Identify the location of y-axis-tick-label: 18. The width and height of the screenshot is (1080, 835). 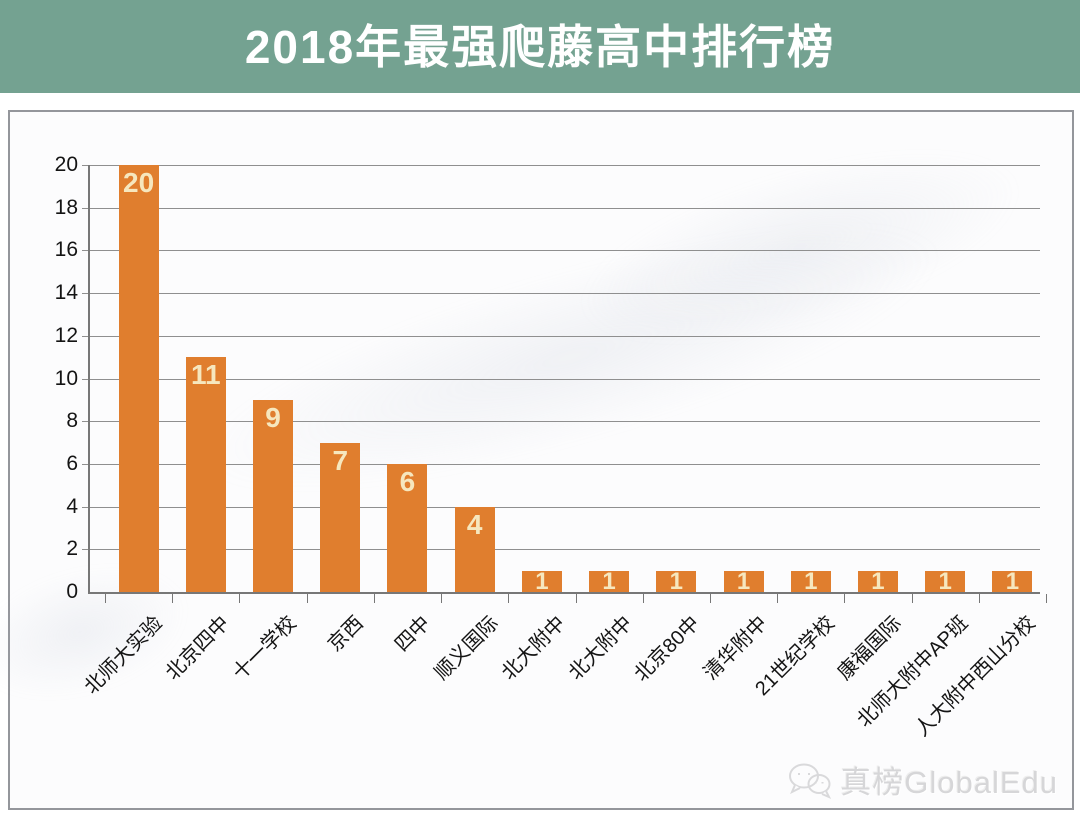
(66, 207).